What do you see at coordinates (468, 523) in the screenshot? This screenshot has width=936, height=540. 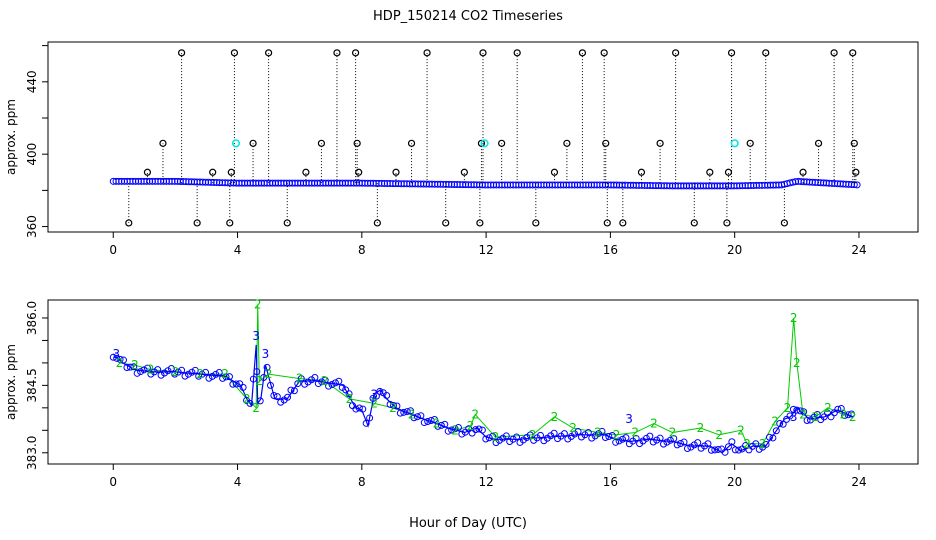 I see `x-axis-label: Hour of Day (UTC)` at bounding box center [468, 523].